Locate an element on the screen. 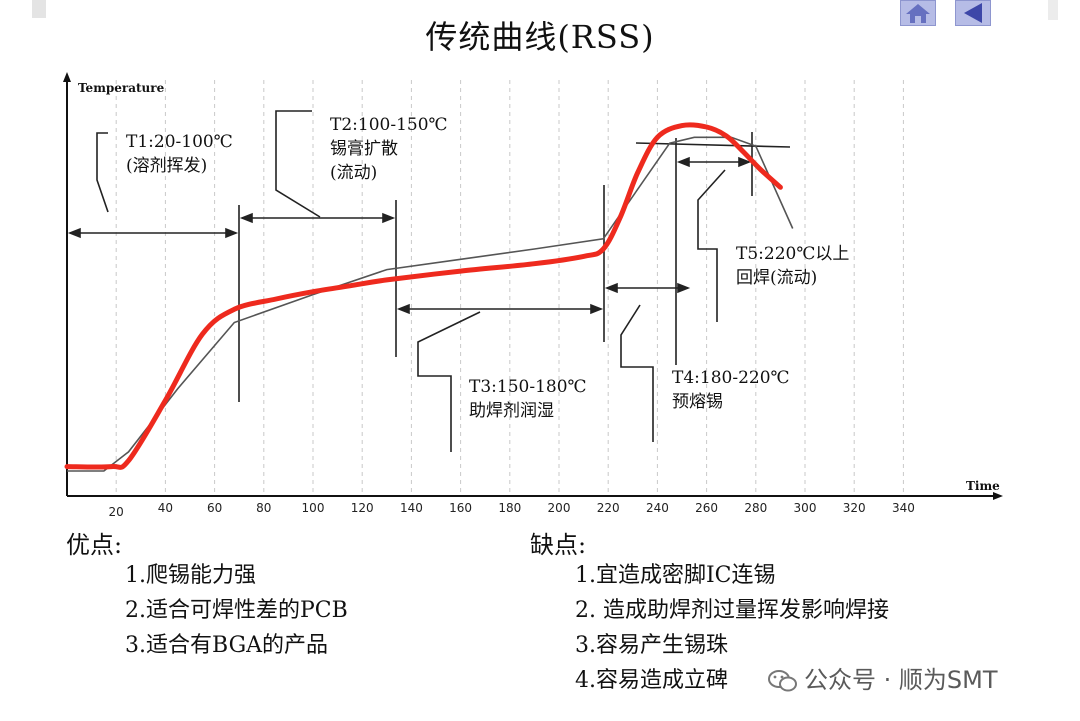 This screenshot has height=721, width=1080. watermark-text: 公众号 · 顺为SMT is located at coordinates (901, 680).